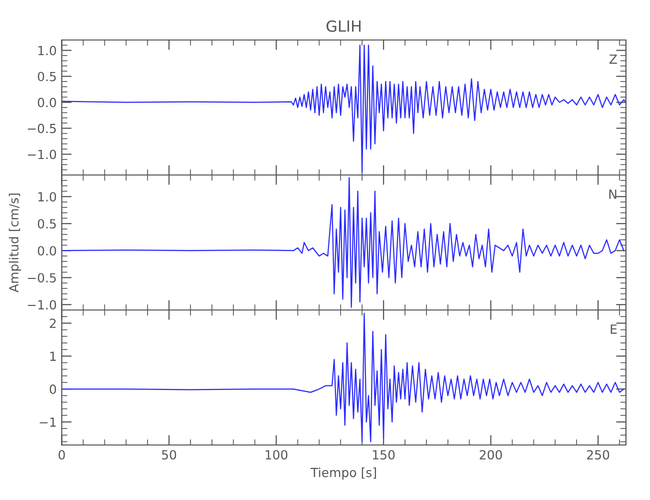 The width and height of the screenshot is (650, 500). I want to click on annotation: N, so click(612, 194).